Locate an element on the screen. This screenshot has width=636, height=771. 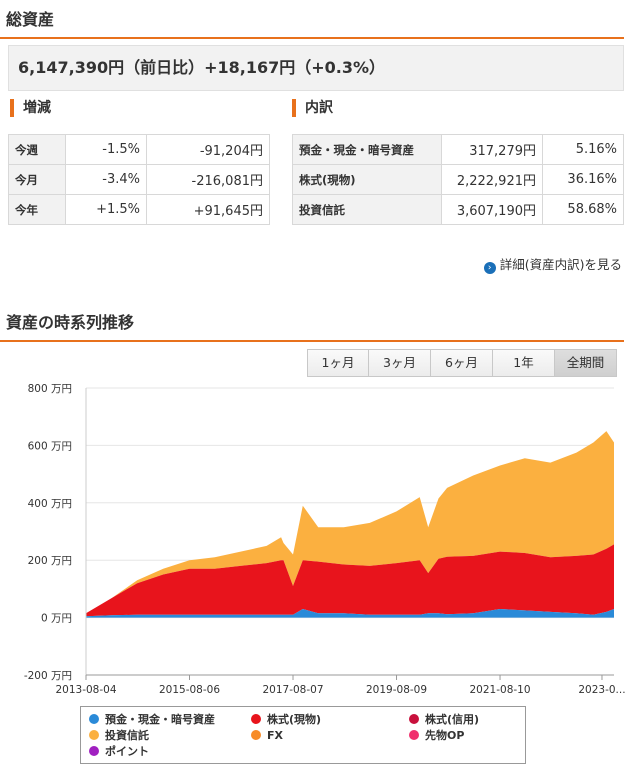
x-tick-label: 2015-08-06 is located at coordinates (189, 690).